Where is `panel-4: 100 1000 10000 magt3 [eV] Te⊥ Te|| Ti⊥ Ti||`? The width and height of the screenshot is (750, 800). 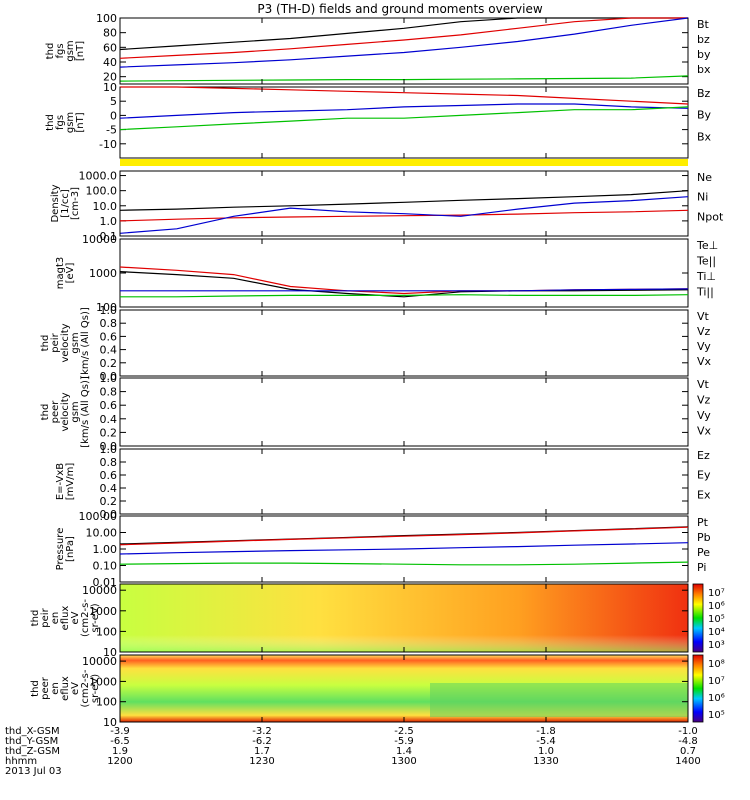 panel-4: 100 1000 10000 magt3 [eV] Te⊥ Te|| Ti⊥ Ti|| is located at coordinates (386, 273).